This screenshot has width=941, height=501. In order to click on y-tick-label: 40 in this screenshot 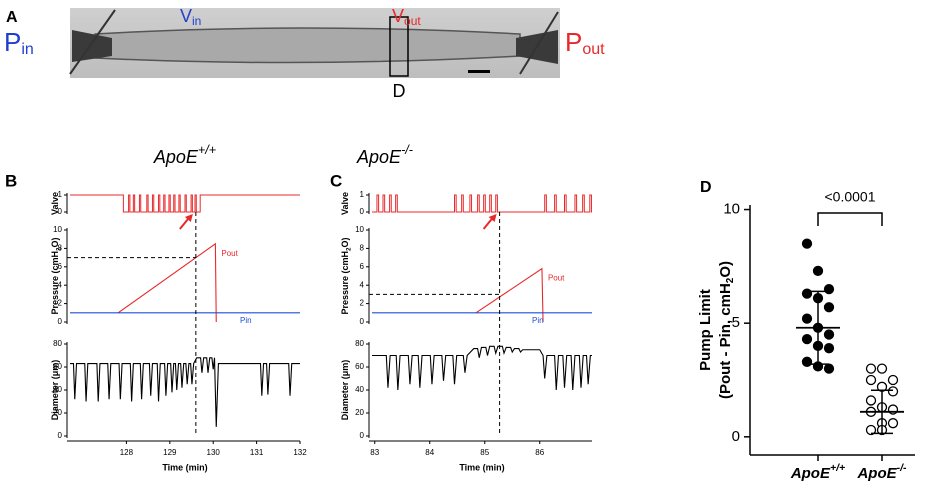, I will do `click(57, 389)`.